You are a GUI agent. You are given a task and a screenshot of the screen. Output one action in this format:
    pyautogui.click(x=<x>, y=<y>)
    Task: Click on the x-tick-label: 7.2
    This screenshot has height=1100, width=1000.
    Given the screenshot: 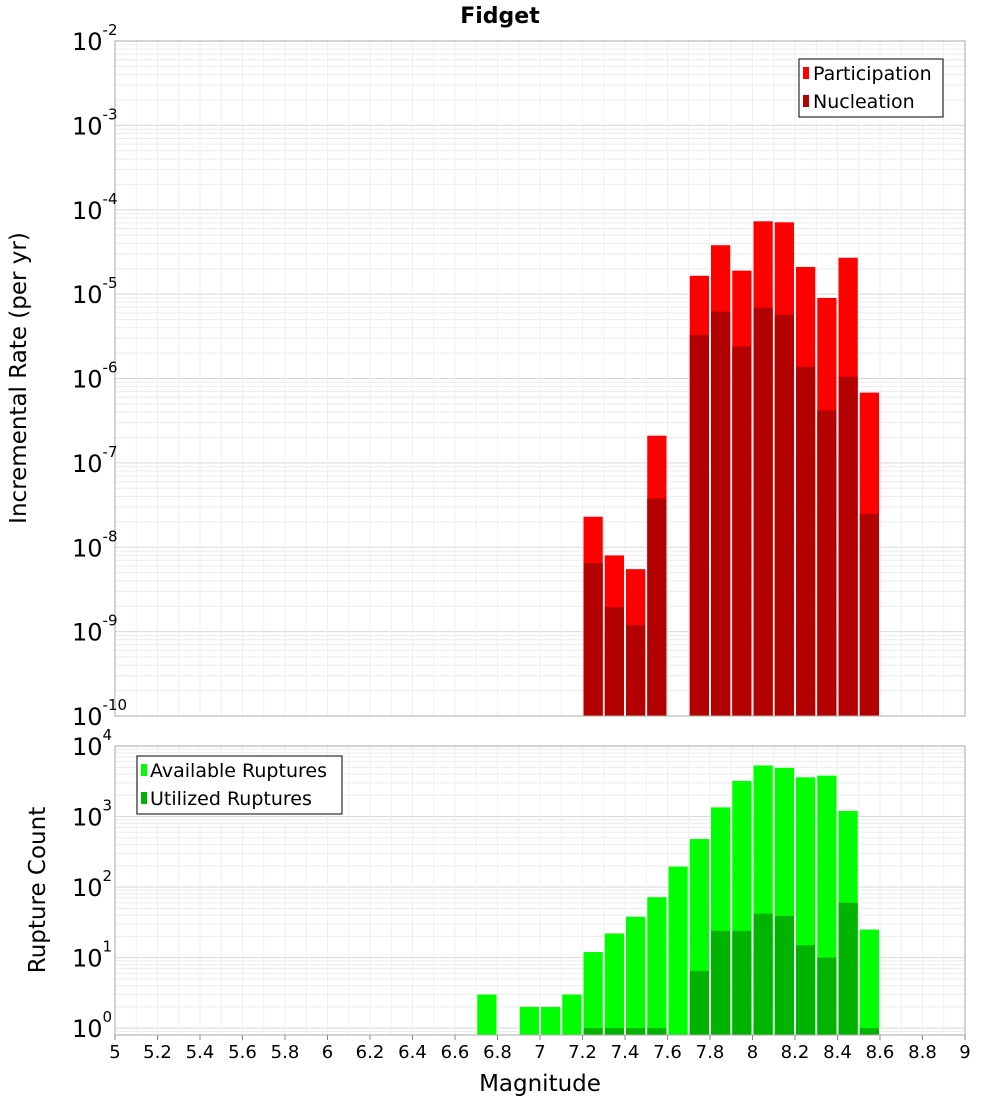 What is the action you would take?
    pyautogui.click(x=582, y=1052)
    